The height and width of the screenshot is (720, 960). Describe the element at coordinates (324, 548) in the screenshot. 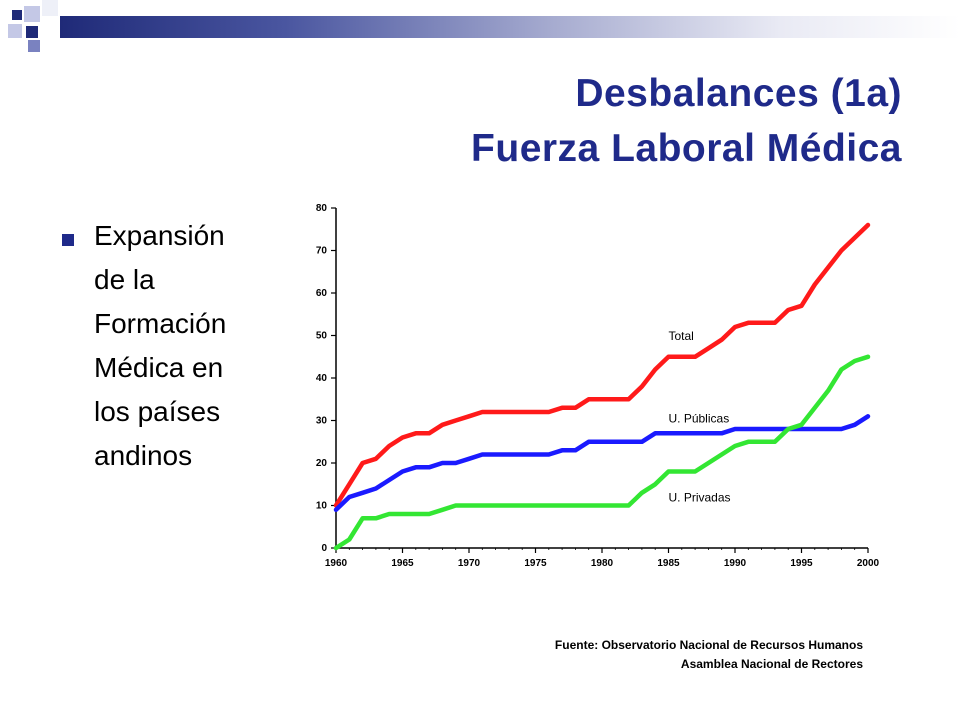

I see `y-tick-label: 0` at that location.